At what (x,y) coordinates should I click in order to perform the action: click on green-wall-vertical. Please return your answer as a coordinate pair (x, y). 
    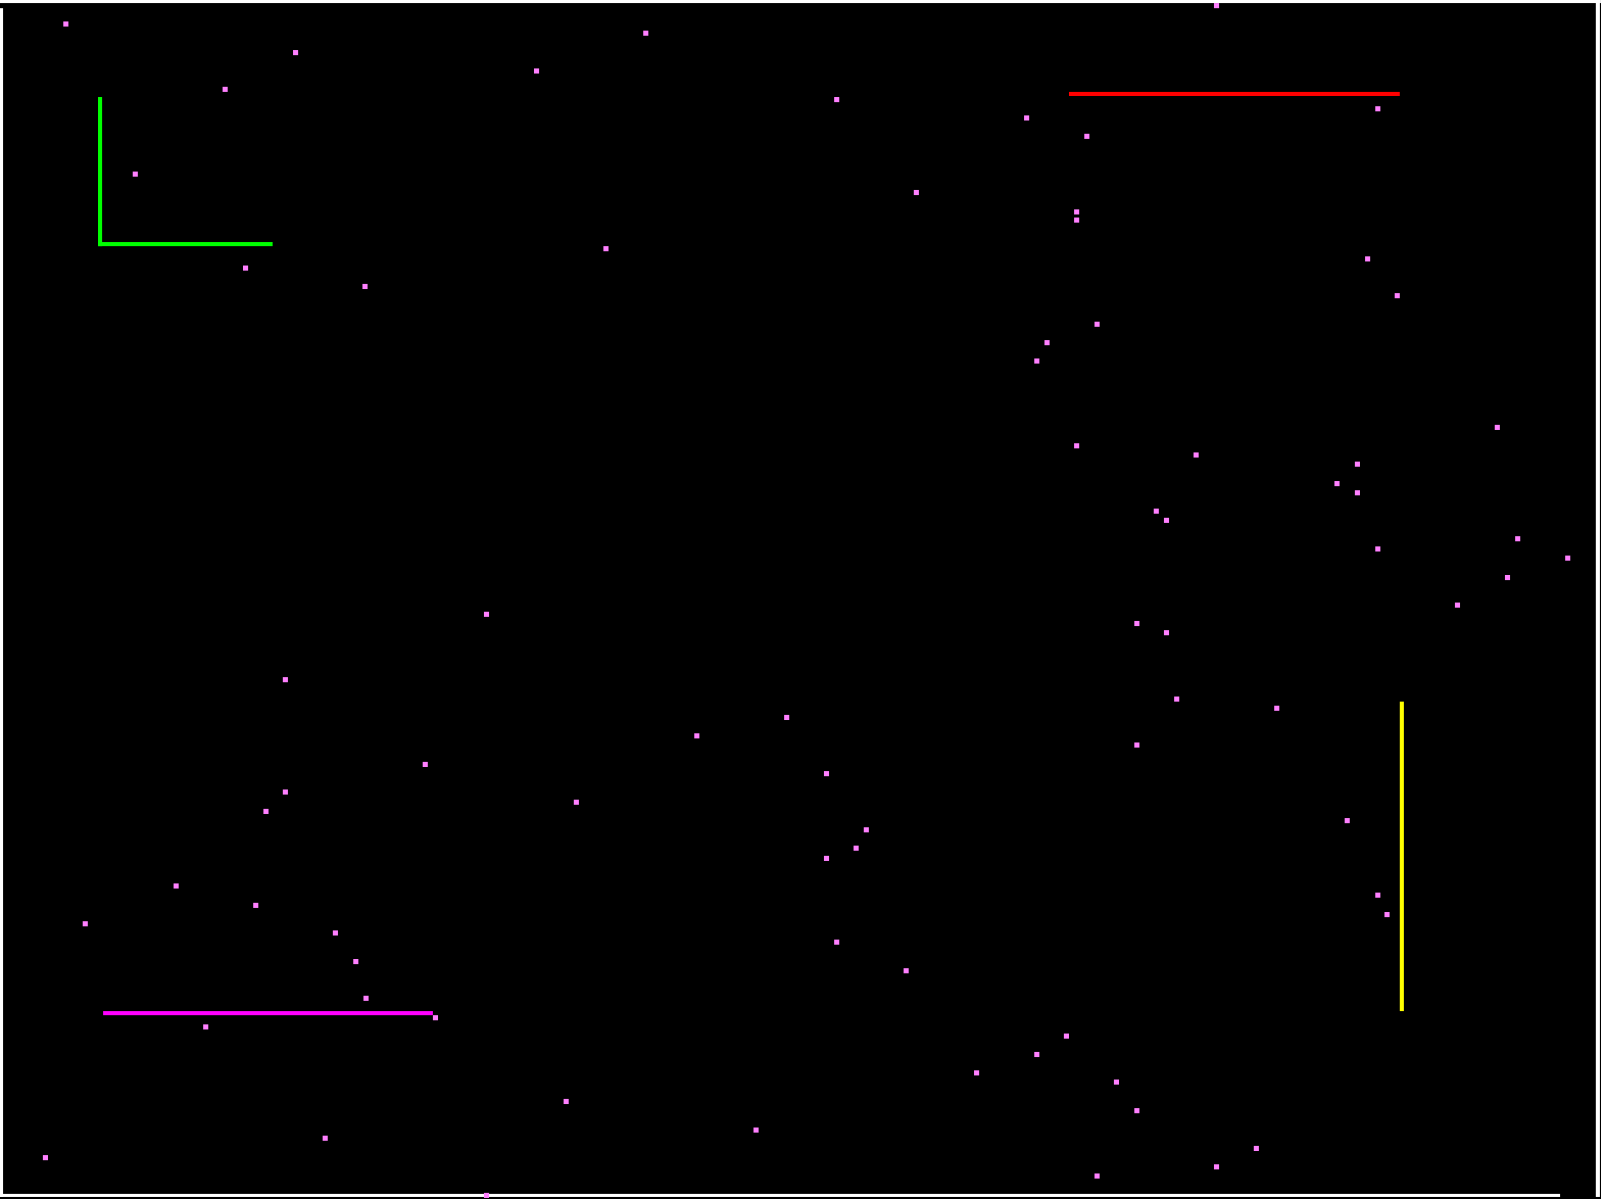
    Looking at the image, I should click on (100, 172).